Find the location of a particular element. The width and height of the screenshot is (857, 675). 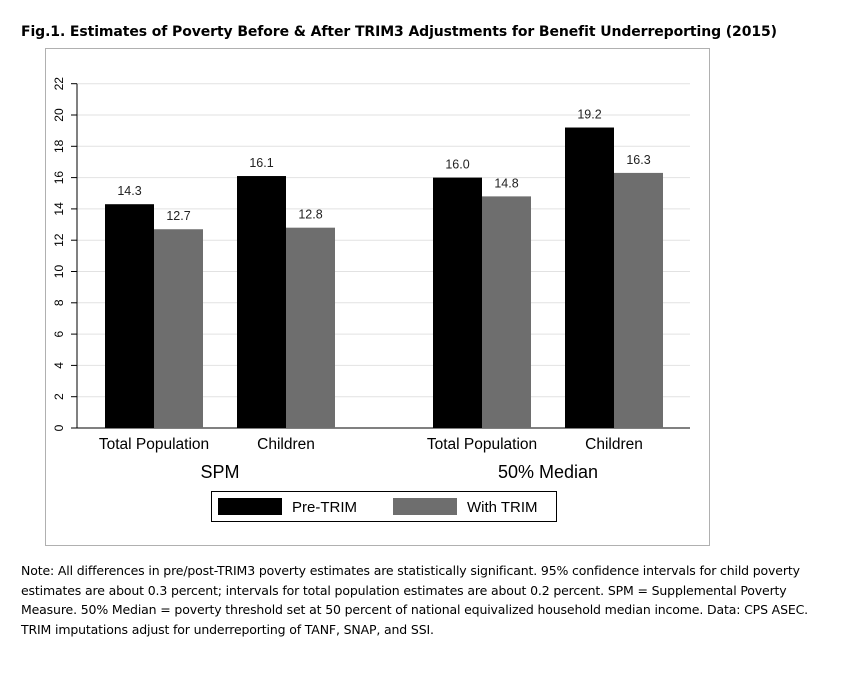

group-label: 50% Median is located at coordinates (548, 472).